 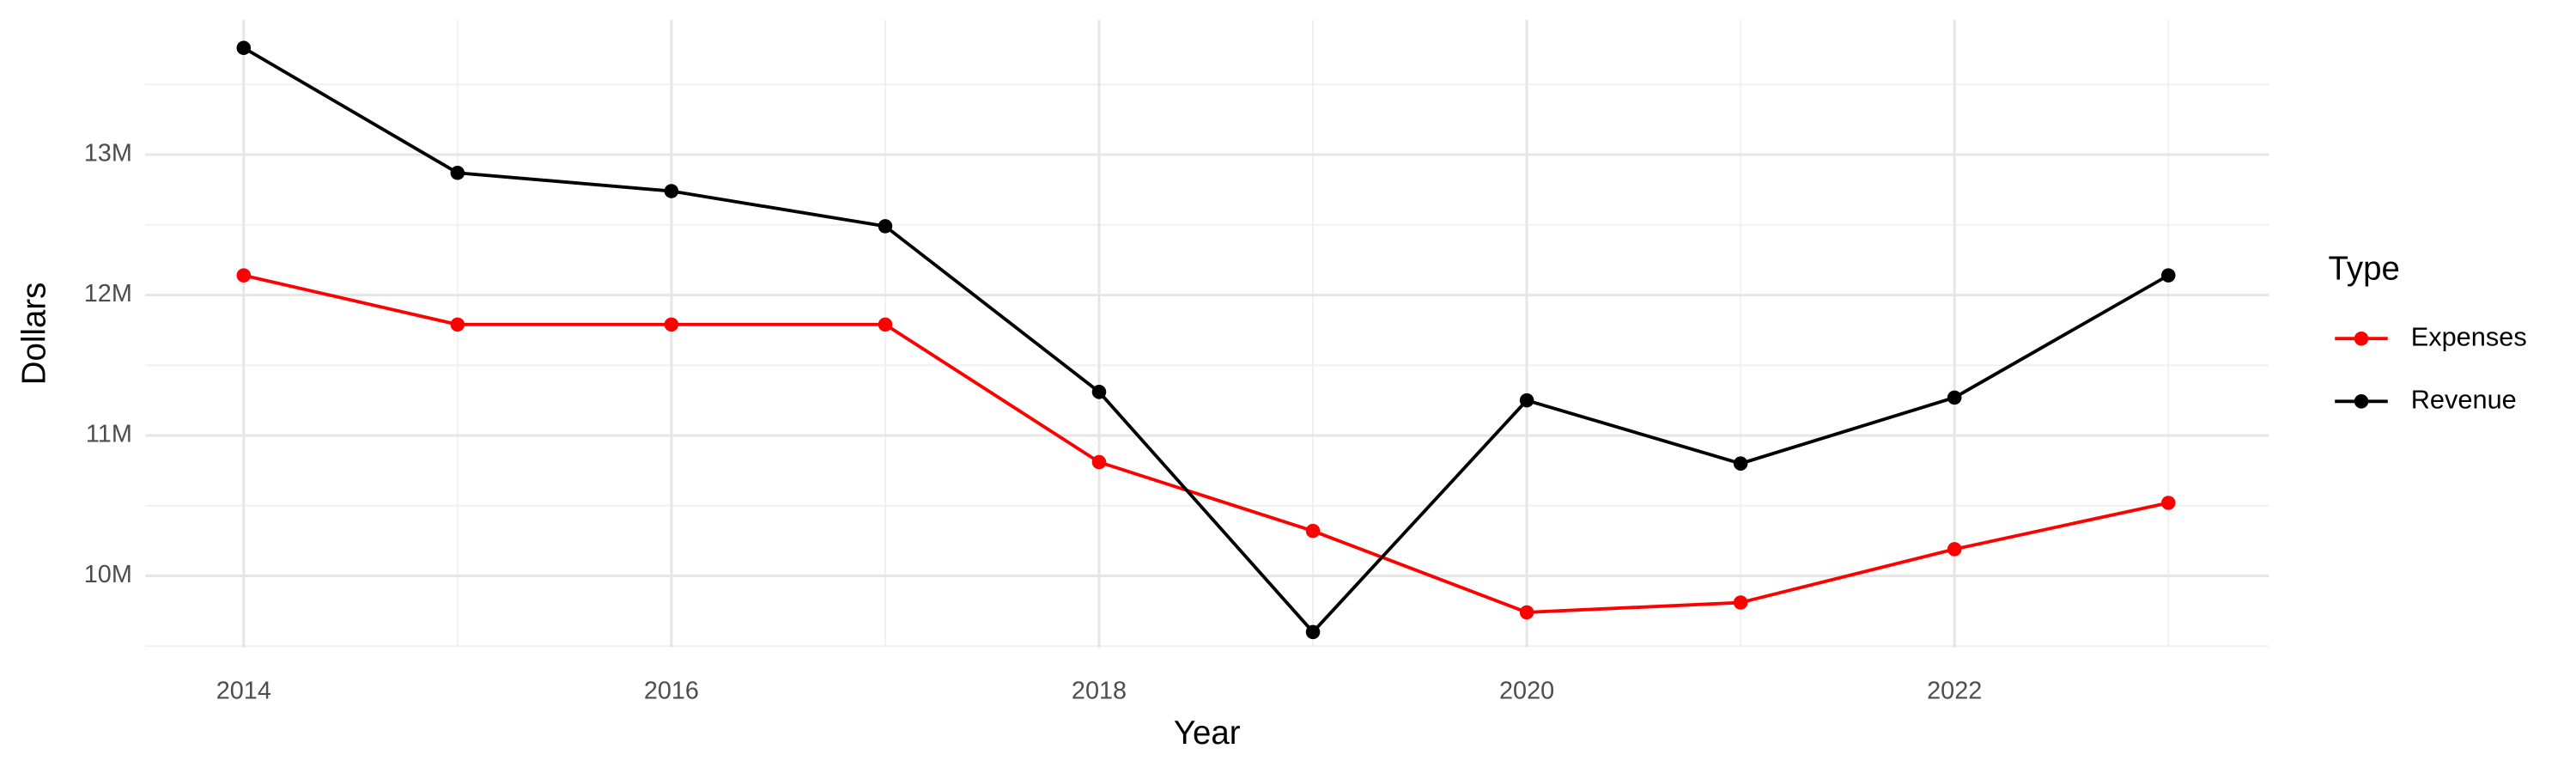 What do you see at coordinates (1207, 733) in the screenshot?
I see `x-axis-title: Year` at bounding box center [1207, 733].